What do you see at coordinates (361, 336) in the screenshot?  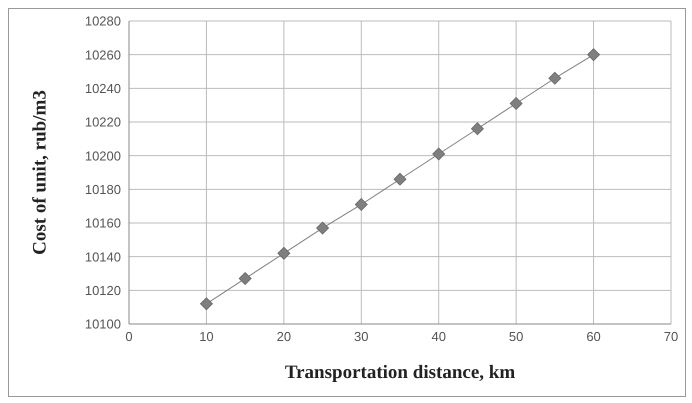 I see `x-tick-label: 30` at bounding box center [361, 336].